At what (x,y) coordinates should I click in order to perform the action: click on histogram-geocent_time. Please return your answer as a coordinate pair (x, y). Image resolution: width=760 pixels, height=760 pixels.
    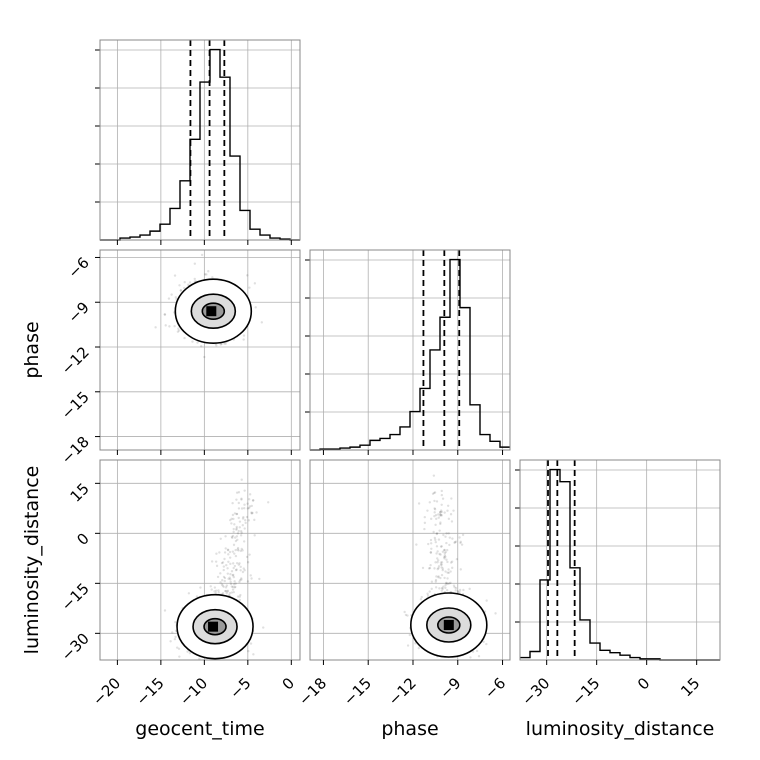
    Looking at the image, I should click on (200, 144).